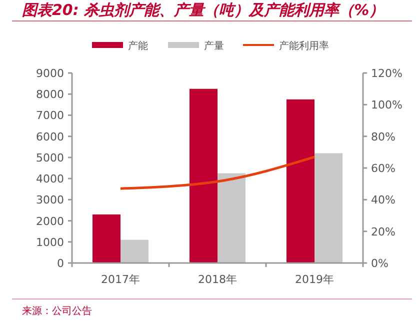  Describe the element at coordinates (120, 279) in the screenshot. I see `x-tick-label: 2017年` at that location.